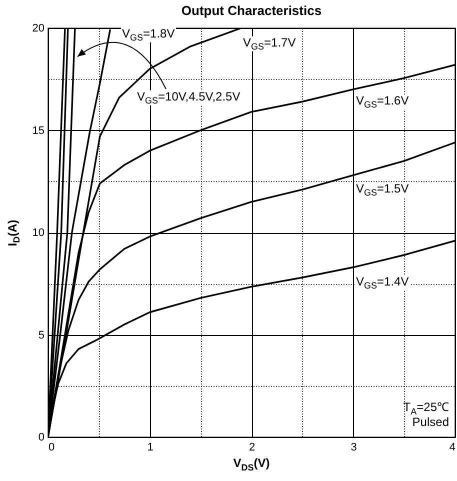 Image resolution: width=457 pixels, height=481 pixels. I want to click on y-tick-label: 0, so click(41, 438).